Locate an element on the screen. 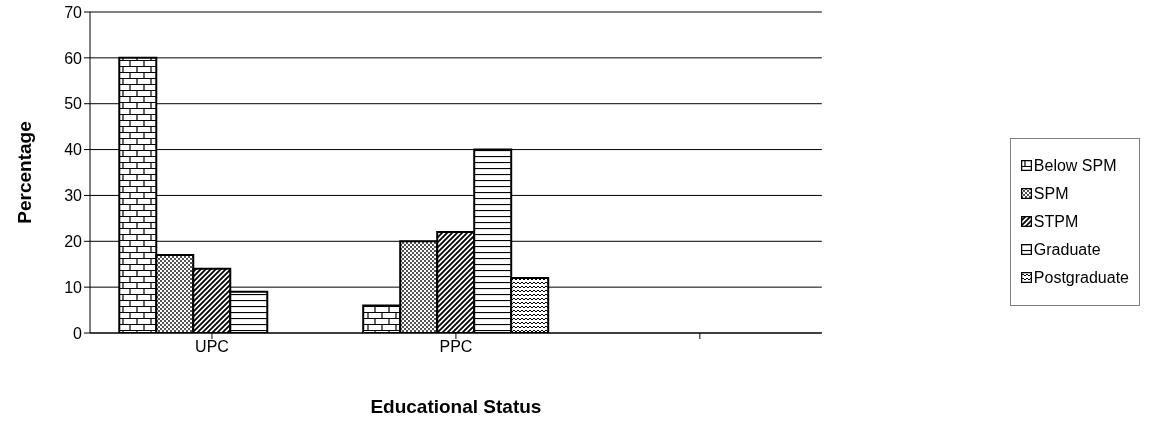  y-tick-label: 60 is located at coordinates (73, 58).